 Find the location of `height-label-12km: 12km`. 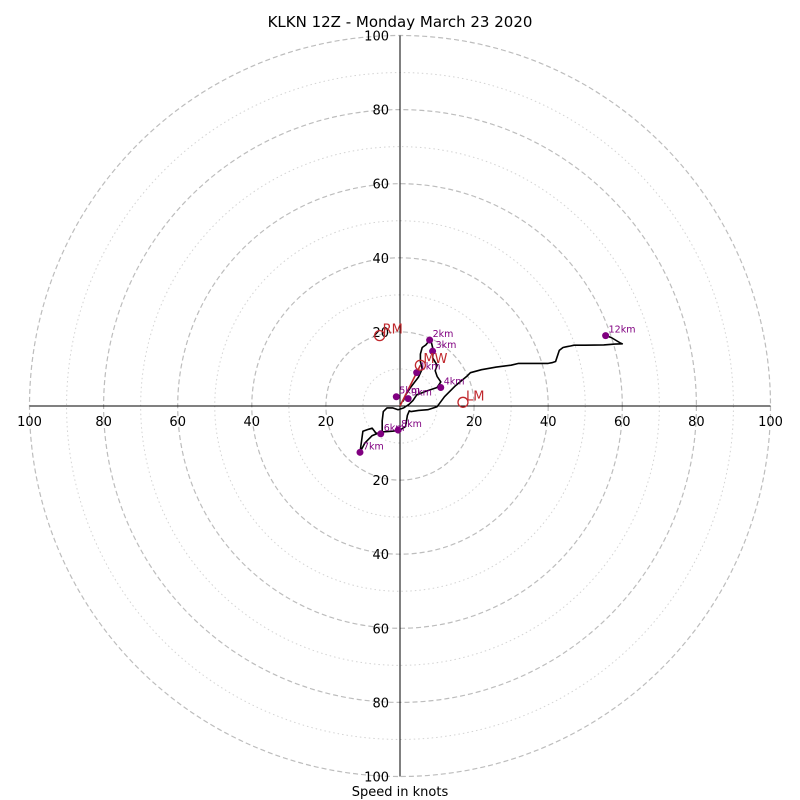

height-label-12km: 12km is located at coordinates (622, 330).